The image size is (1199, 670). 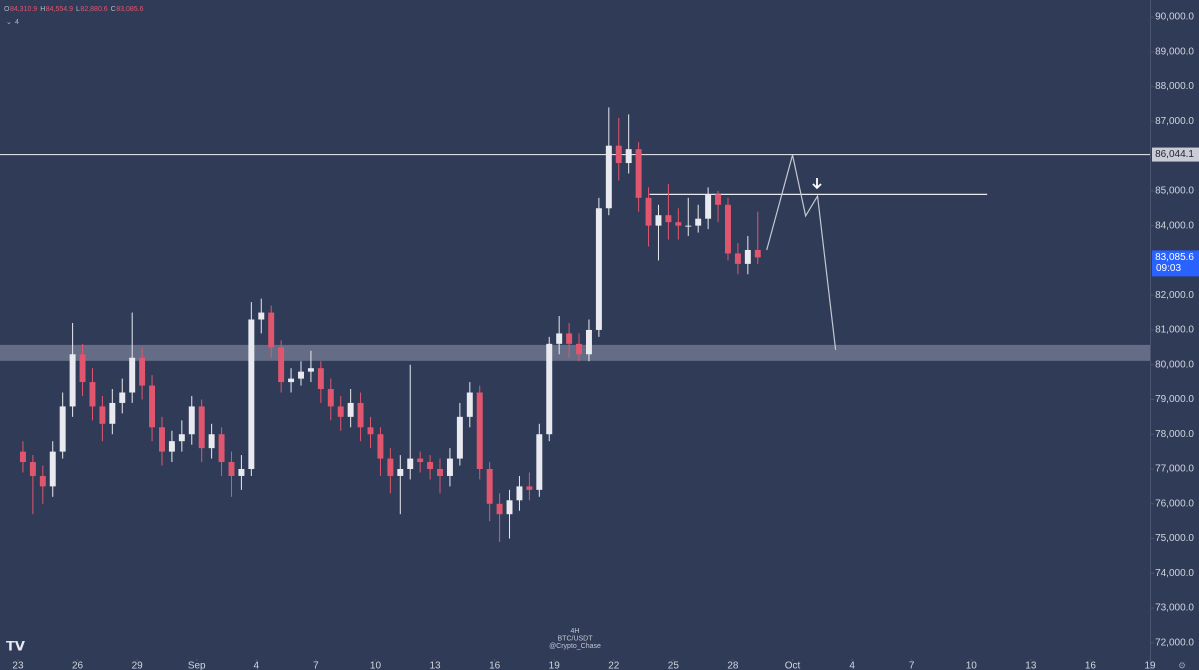 What do you see at coordinates (59, 9) in the screenshot?
I see `ohlc-value: 84,554.9` at bounding box center [59, 9].